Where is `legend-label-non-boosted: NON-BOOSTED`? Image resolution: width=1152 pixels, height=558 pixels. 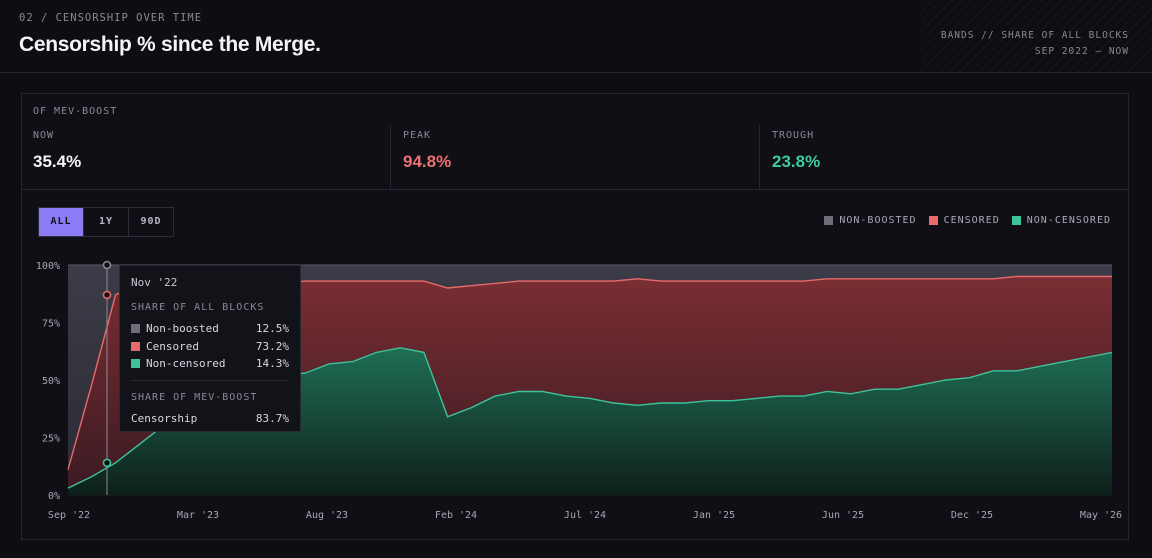
legend-label-non-boosted: NON-BOOSTED is located at coordinates (878, 220).